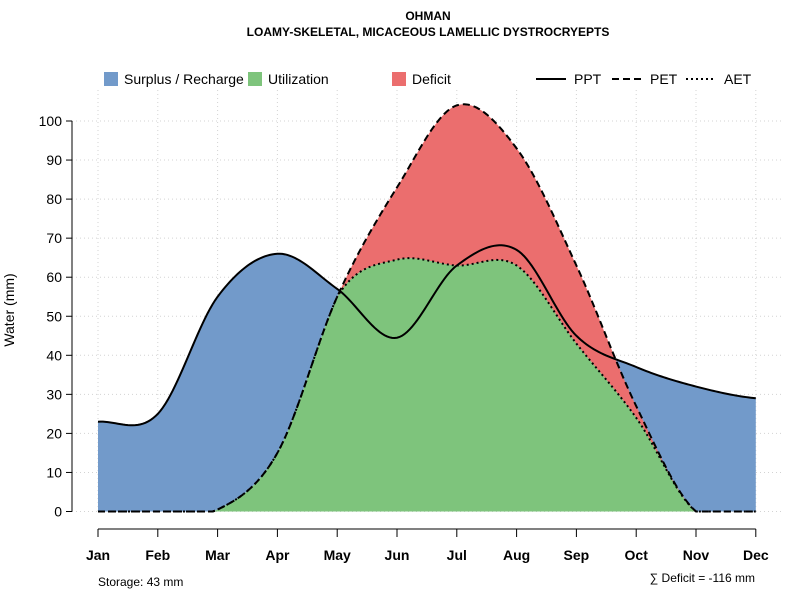  What do you see at coordinates (54, 472) in the screenshot?
I see `y-tick-label: 10` at bounding box center [54, 472].